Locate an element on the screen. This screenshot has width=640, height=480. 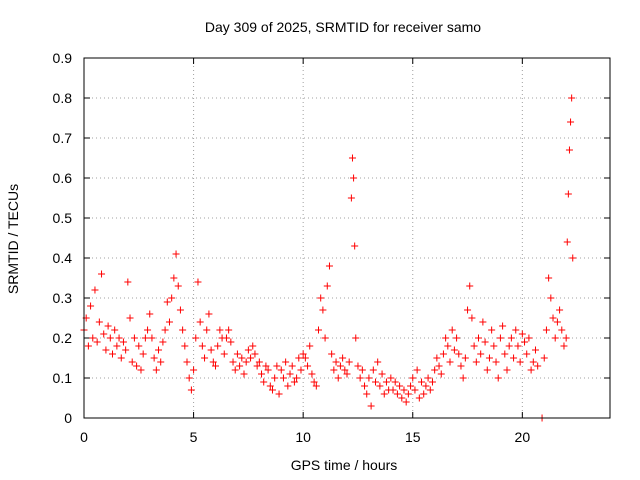
y-tick-label: 0.9 is located at coordinates (63, 58).